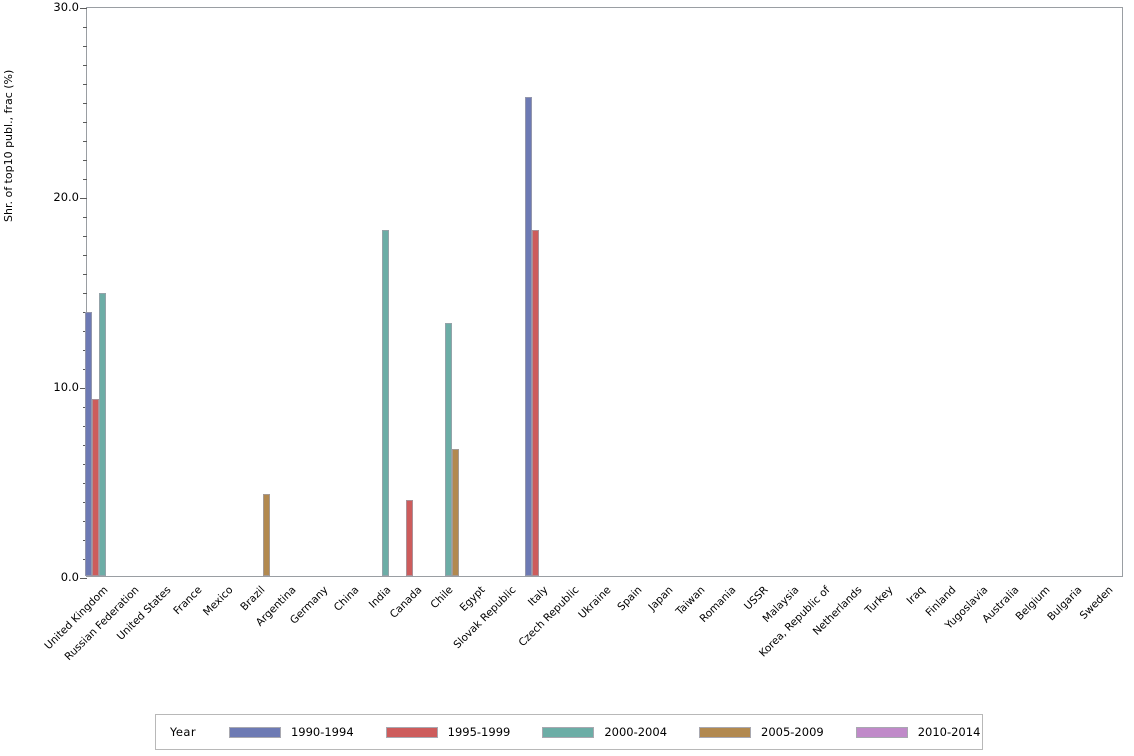  I want to click on x-axis-tick-label: Egypt, so click(412, 659).